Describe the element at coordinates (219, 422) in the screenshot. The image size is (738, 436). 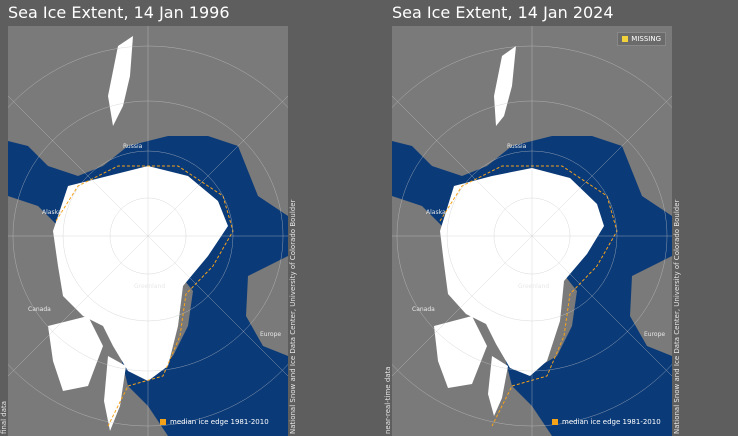
I see `left-legend-label: median ice edge 1981-2010` at that location.